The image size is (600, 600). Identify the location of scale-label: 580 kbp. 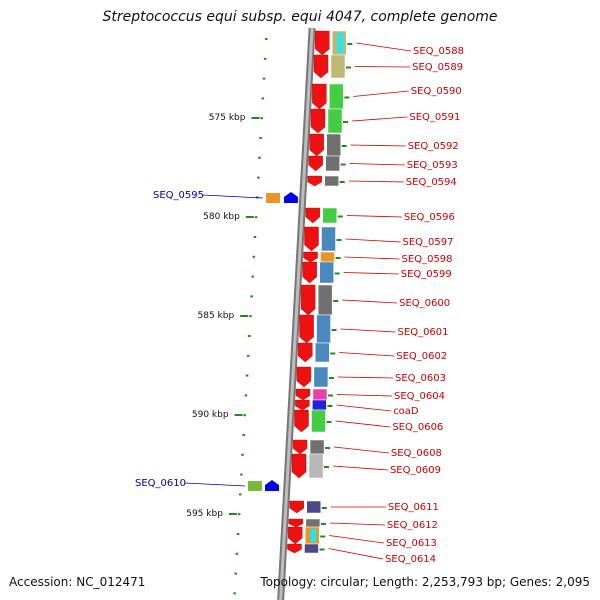
(221, 217).